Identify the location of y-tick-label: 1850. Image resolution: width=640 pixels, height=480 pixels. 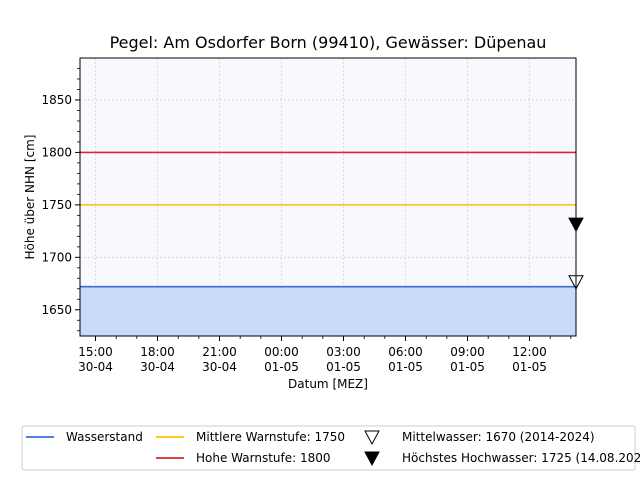
(56, 100).